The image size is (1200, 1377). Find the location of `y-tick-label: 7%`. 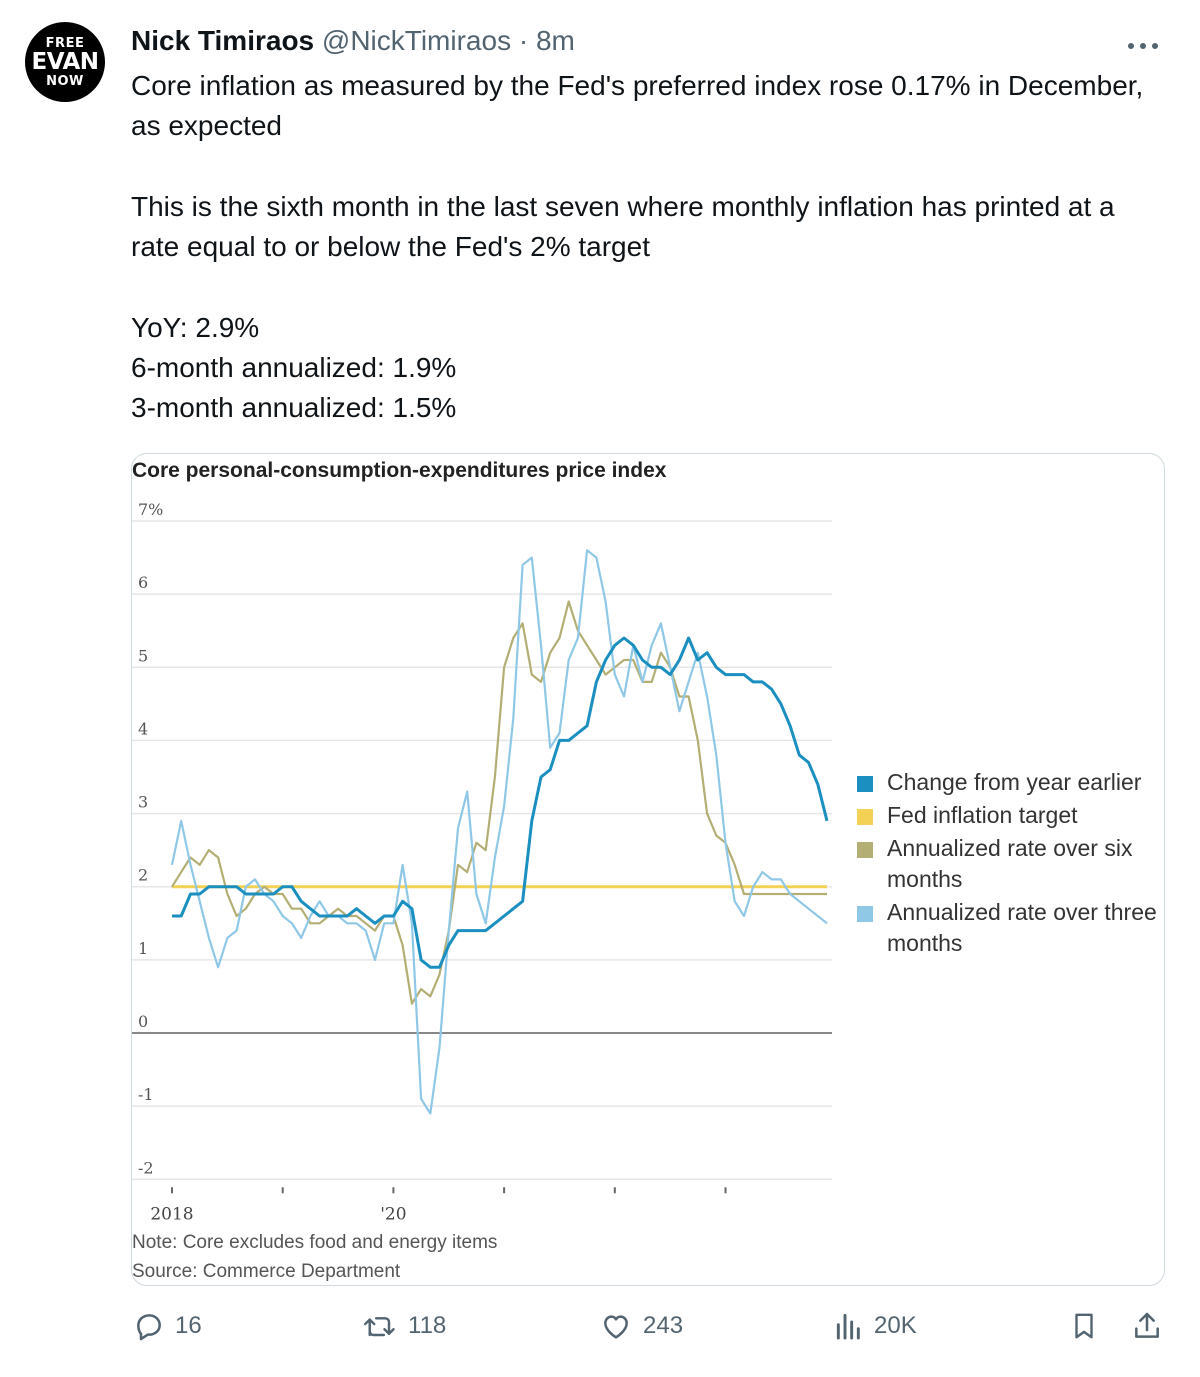

y-tick-label: 7% is located at coordinates (150, 509).